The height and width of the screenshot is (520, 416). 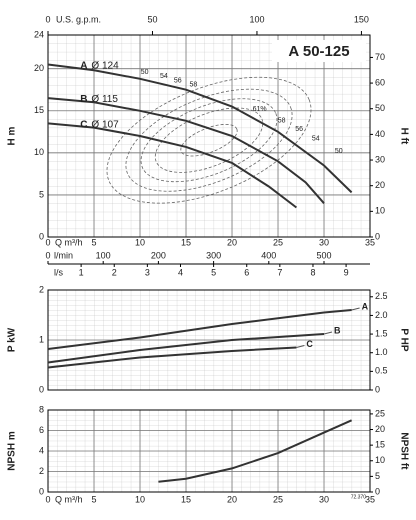 What do you see at coordinates (83, 99) in the screenshot?
I see `curve-name: B` at bounding box center [83, 99].